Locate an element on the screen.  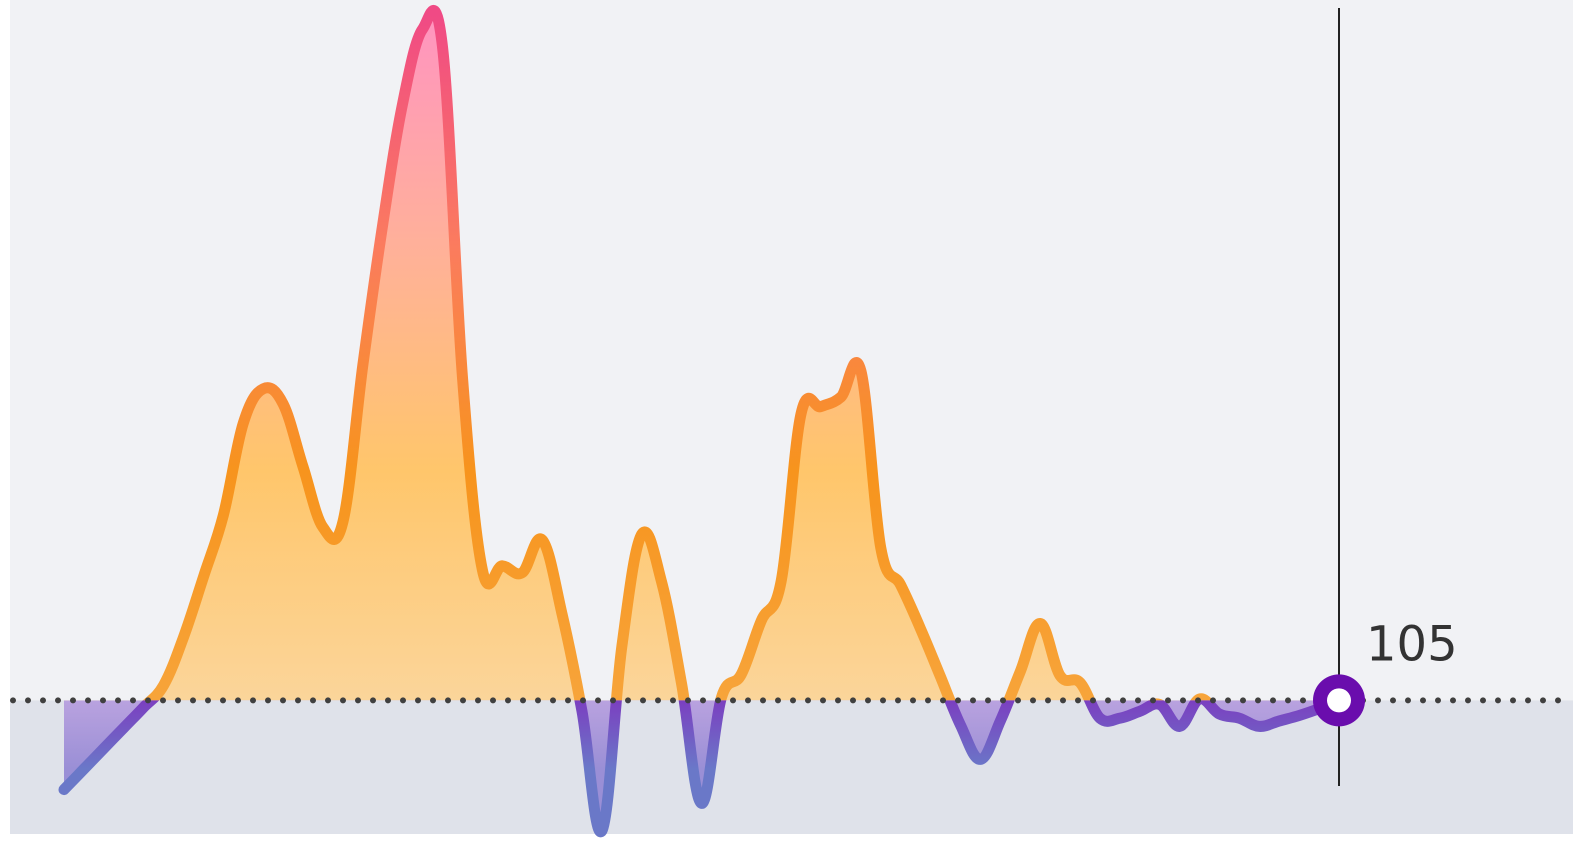
series-line-below-baseline is located at coordinates (701, 769).